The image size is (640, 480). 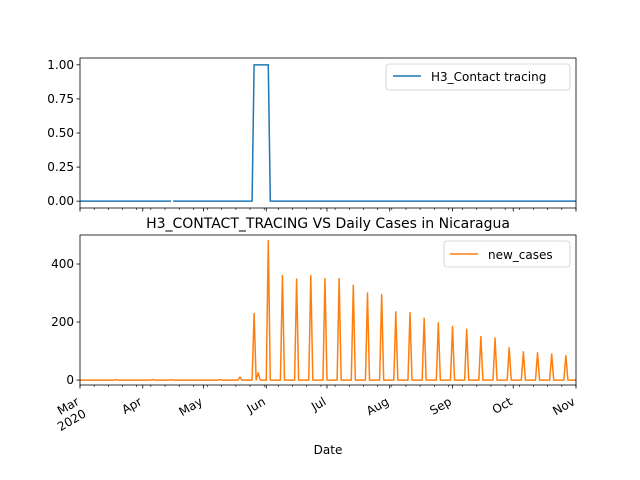 What do you see at coordinates (70, 380) in the screenshot?
I see `bottom-y-tick-label: 0` at bounding box center [70, 380].